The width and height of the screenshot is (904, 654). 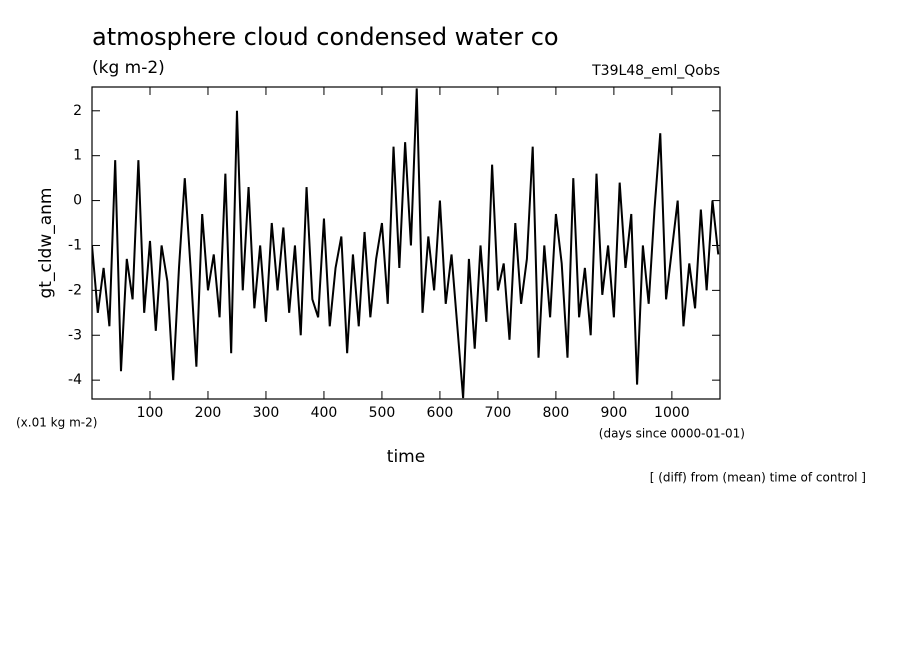 What do you see at coordinates (440, 413) in the screenshot?
I see `x-tick-label: 600` at bounding box center [440, 413].